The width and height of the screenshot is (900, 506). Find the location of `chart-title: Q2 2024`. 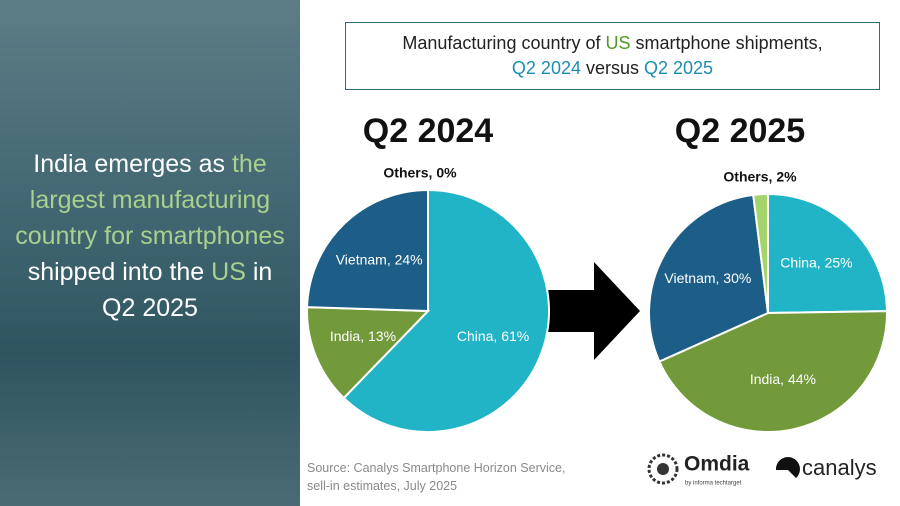

chart-title: Q2 2024 is located at coordinates (428, 131).